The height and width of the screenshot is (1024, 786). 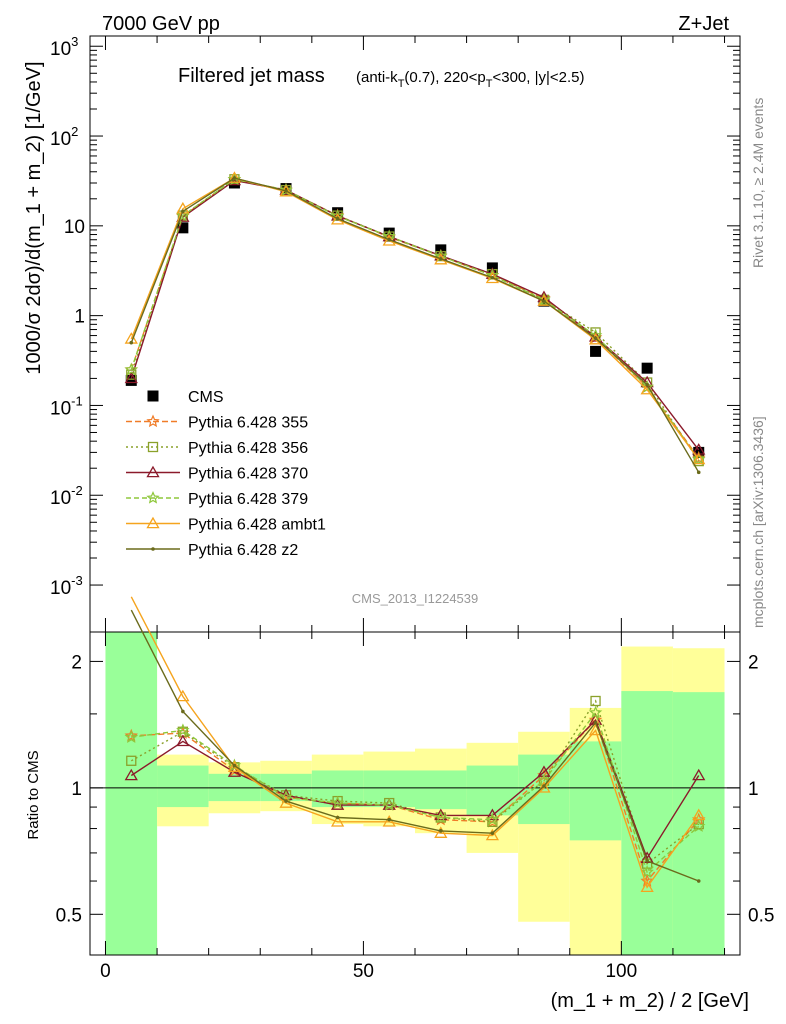 What do you see at coordinates (33, 794) in the screenshot?
I see `ratio-y-axis-label: Ratio to CMS` at bounding box center [33, 794].